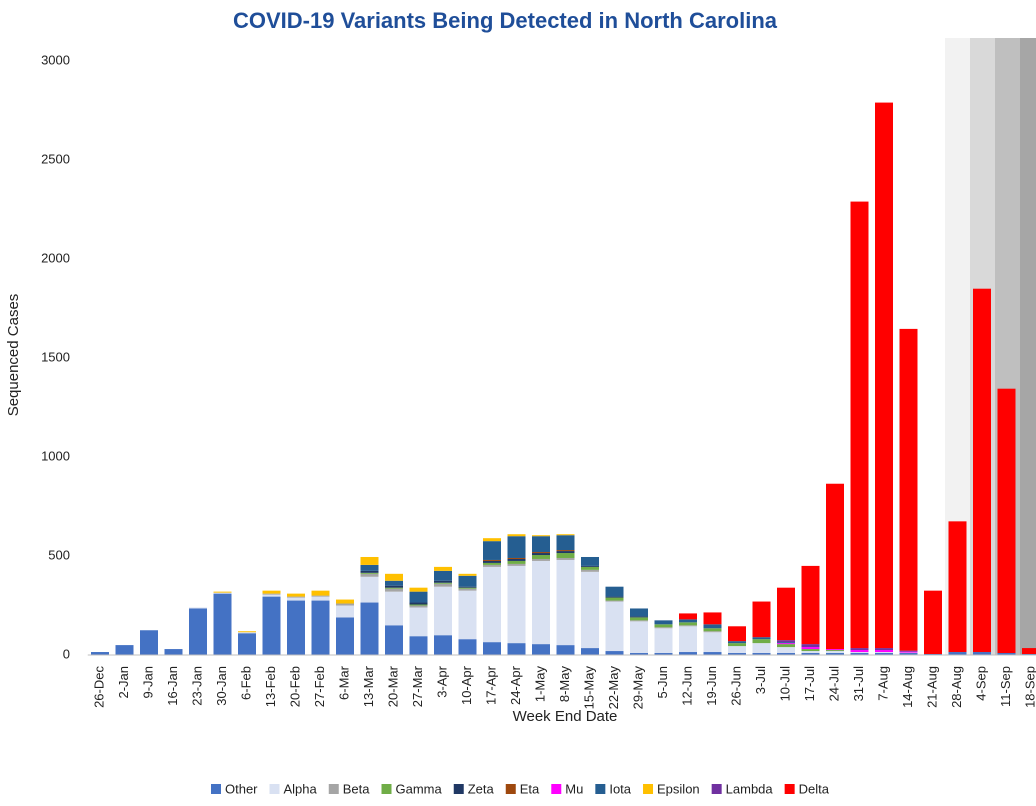  Describe the element at coordinates (613, 688) in the screenshot. I see `x-tick-label: 22-May` at that location.